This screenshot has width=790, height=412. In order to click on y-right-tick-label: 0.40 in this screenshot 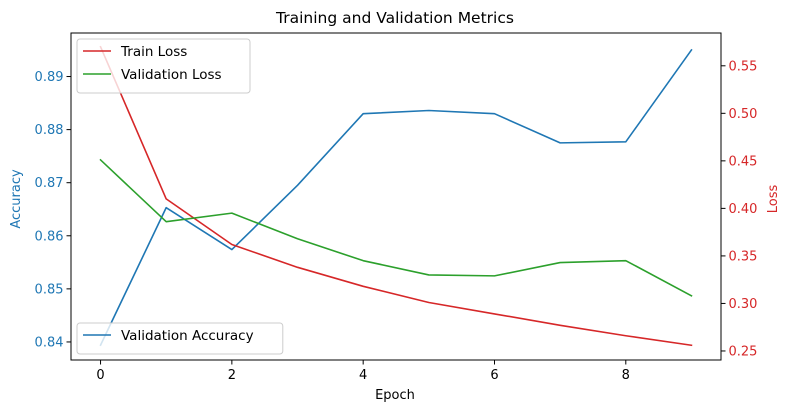, I will do `click(743, 209)`.